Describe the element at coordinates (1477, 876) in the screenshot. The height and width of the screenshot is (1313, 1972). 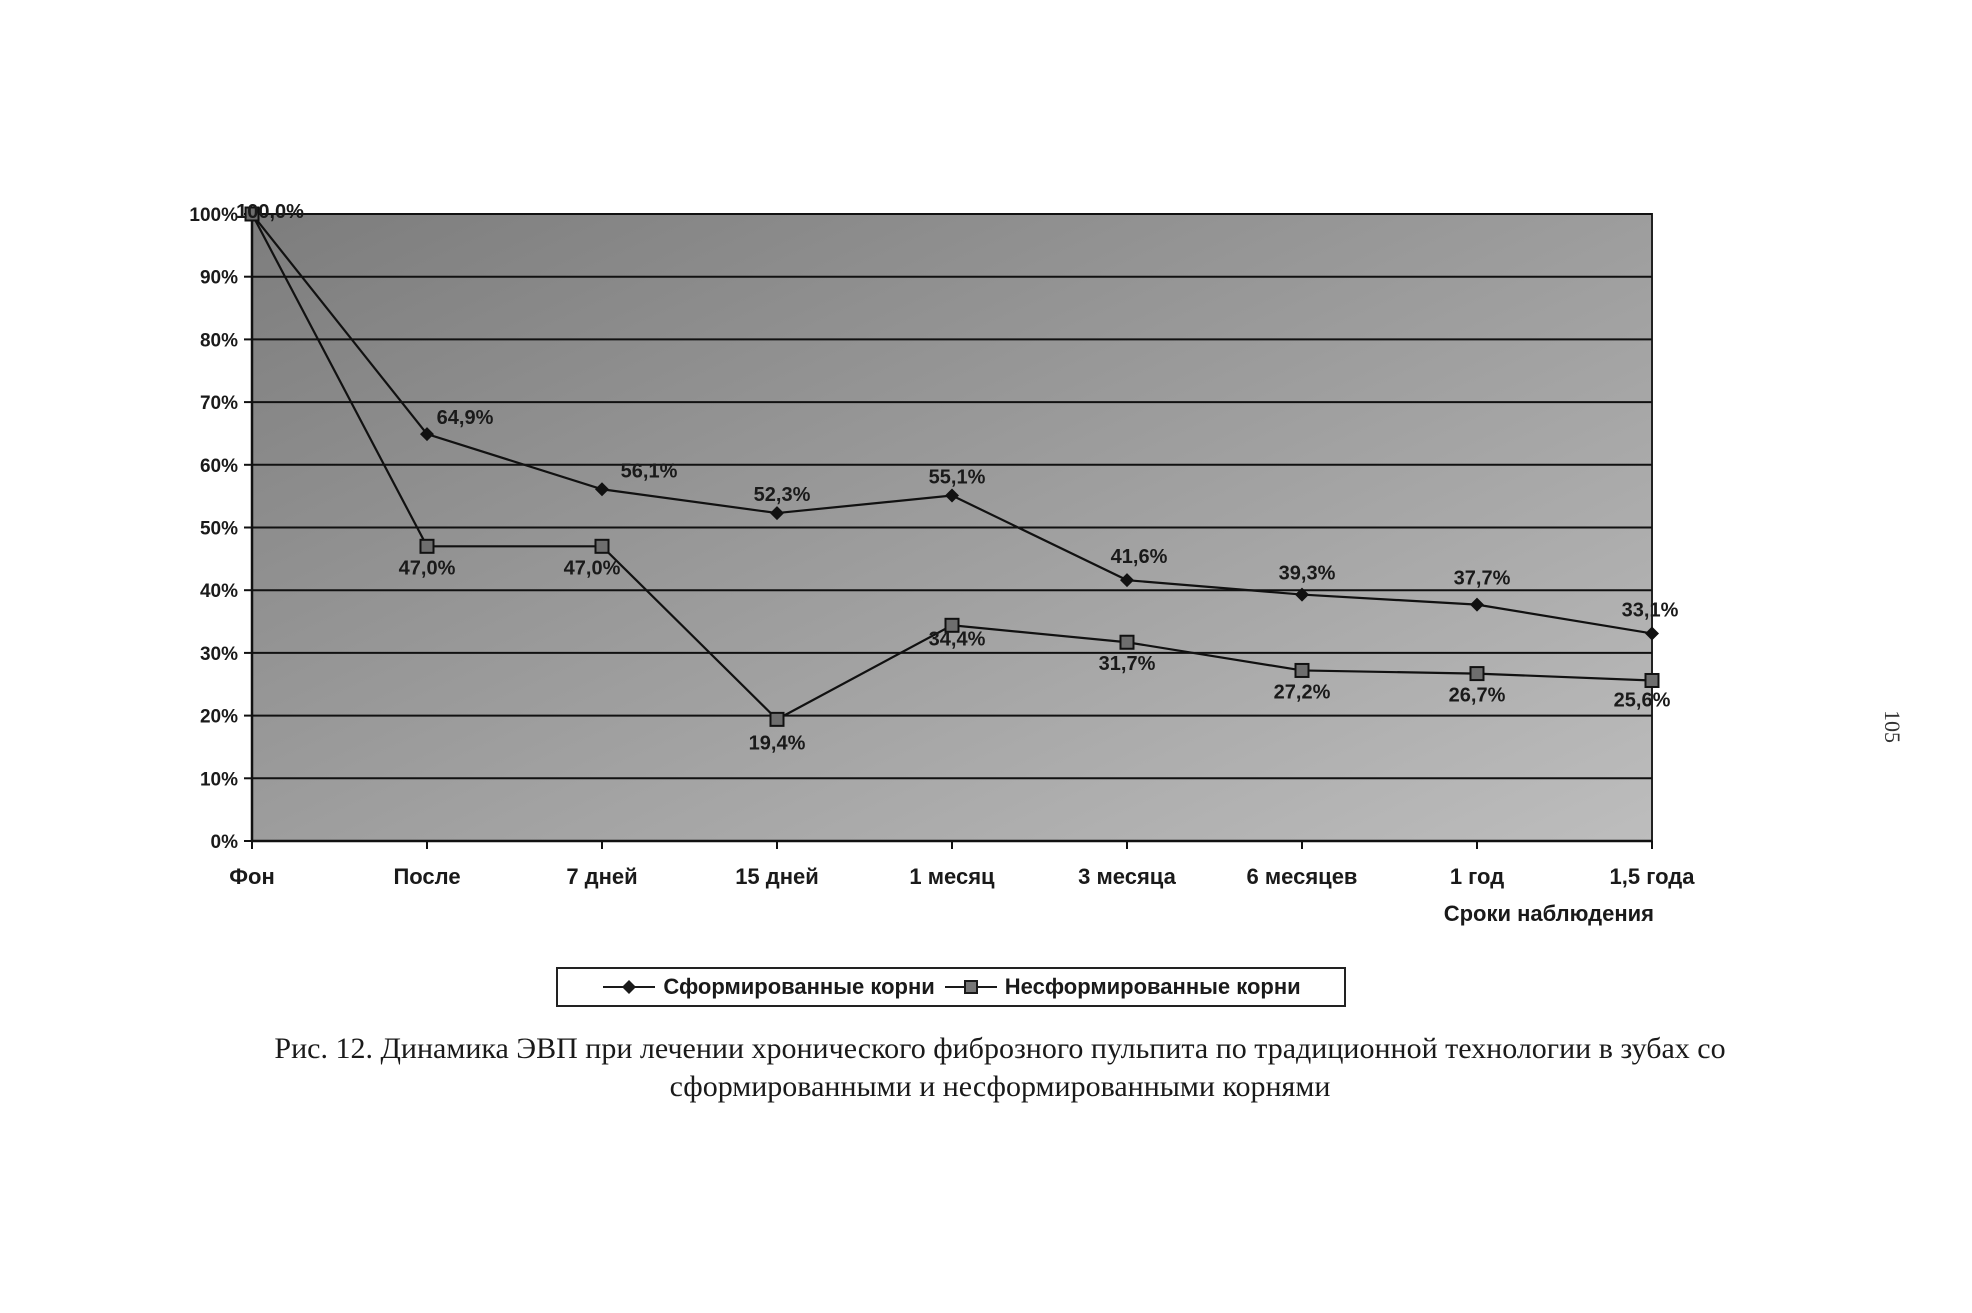
I see `x-tick-label: 1 год` at that location.